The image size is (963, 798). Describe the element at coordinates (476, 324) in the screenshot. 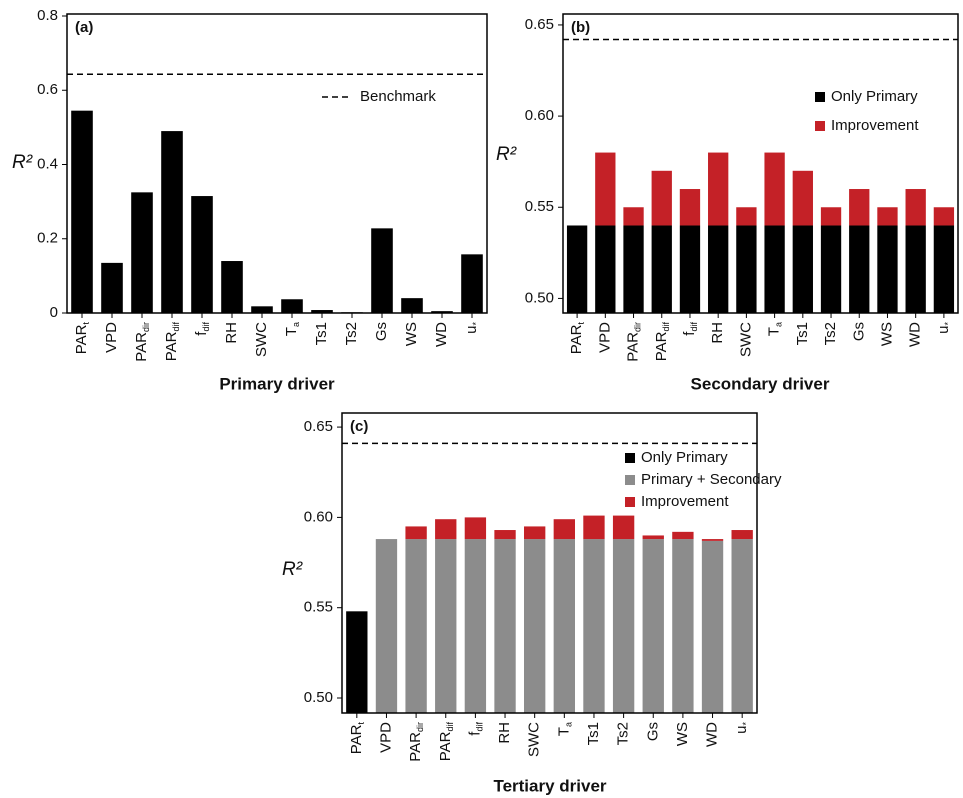

I see `category-subscript: *` at that location.